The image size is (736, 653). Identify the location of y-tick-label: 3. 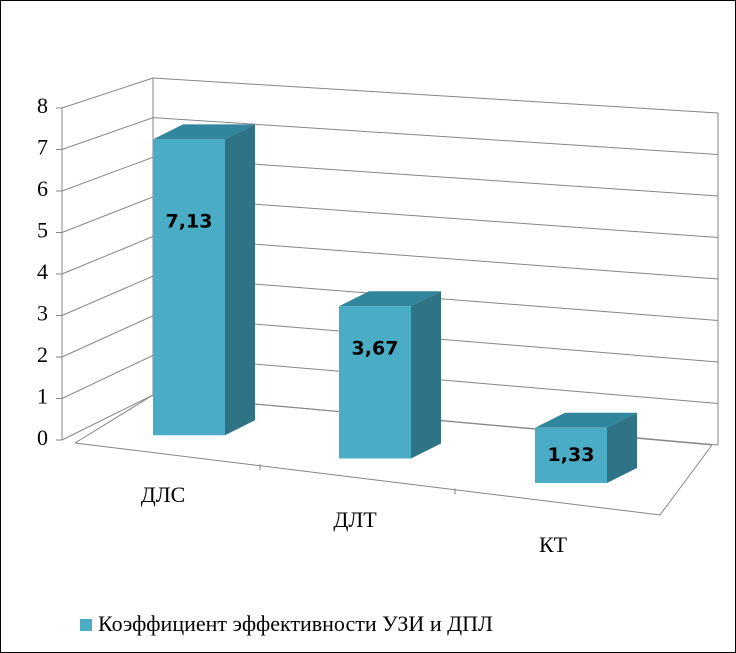
(42, 313).